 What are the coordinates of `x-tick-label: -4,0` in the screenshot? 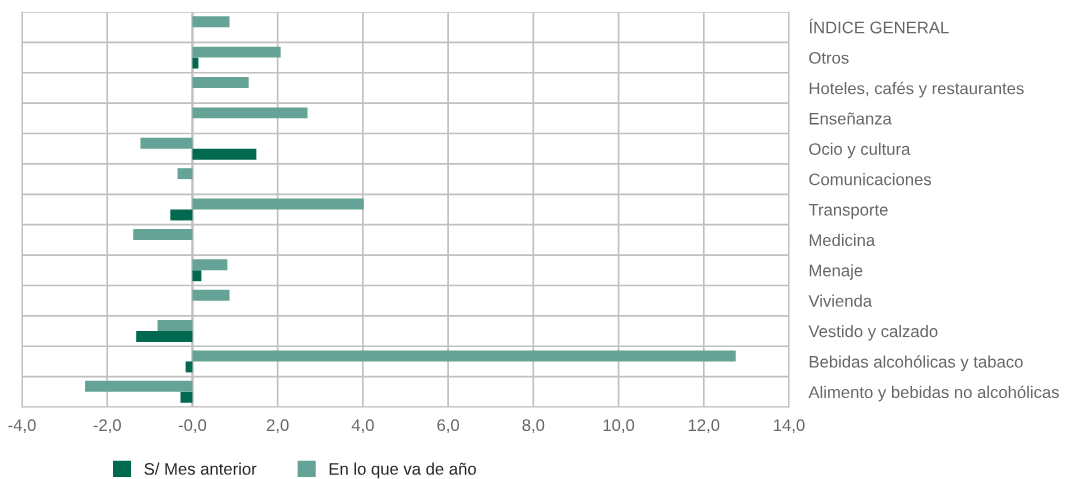 It's located at (22, 426).